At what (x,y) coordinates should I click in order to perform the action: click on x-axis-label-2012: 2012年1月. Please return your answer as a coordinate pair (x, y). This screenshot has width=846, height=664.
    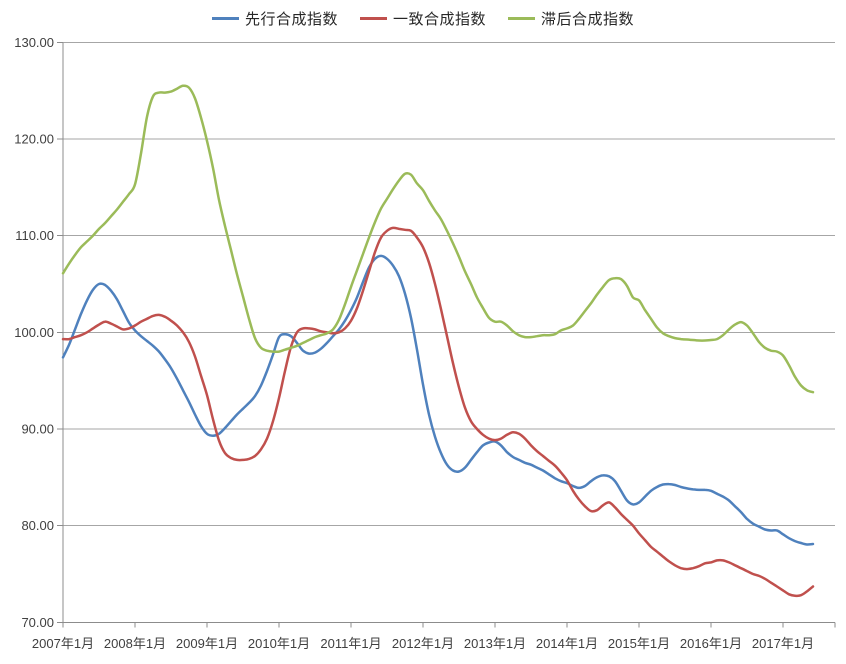
    Looking at the image, I should click on (423, 643).